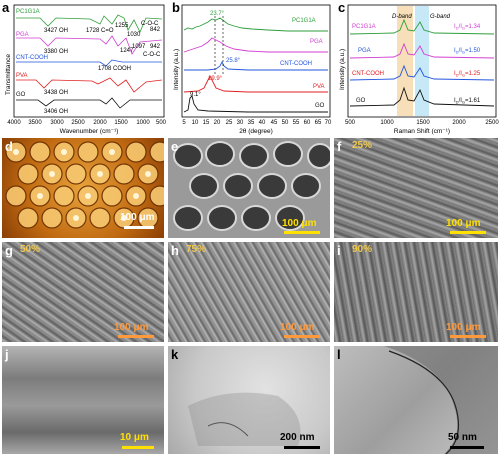 The height and width of the screenshot is (457, 500). I want to click on raman-xticks: 500 1000 1500 2000 2500, so click(422, 123).